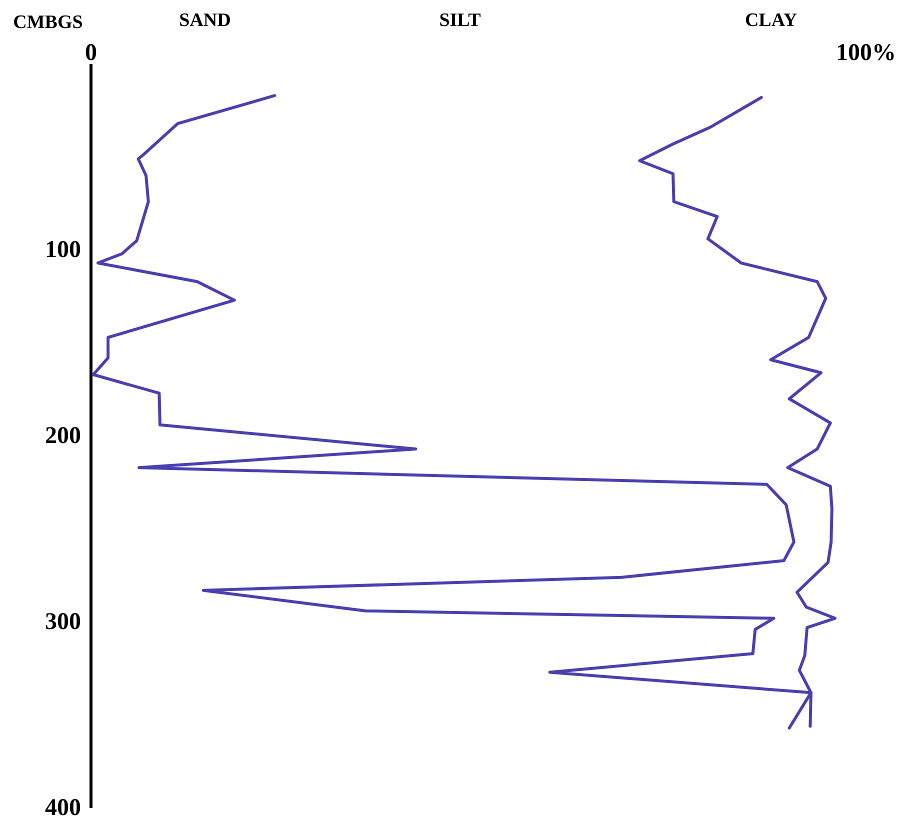 Image resolution: width=902 pixels, height=819 pixels. What do you see at coordinates (63, 807) in the screenshot?
I see `y-tick-label: 400` at bounding box center [63, 807].